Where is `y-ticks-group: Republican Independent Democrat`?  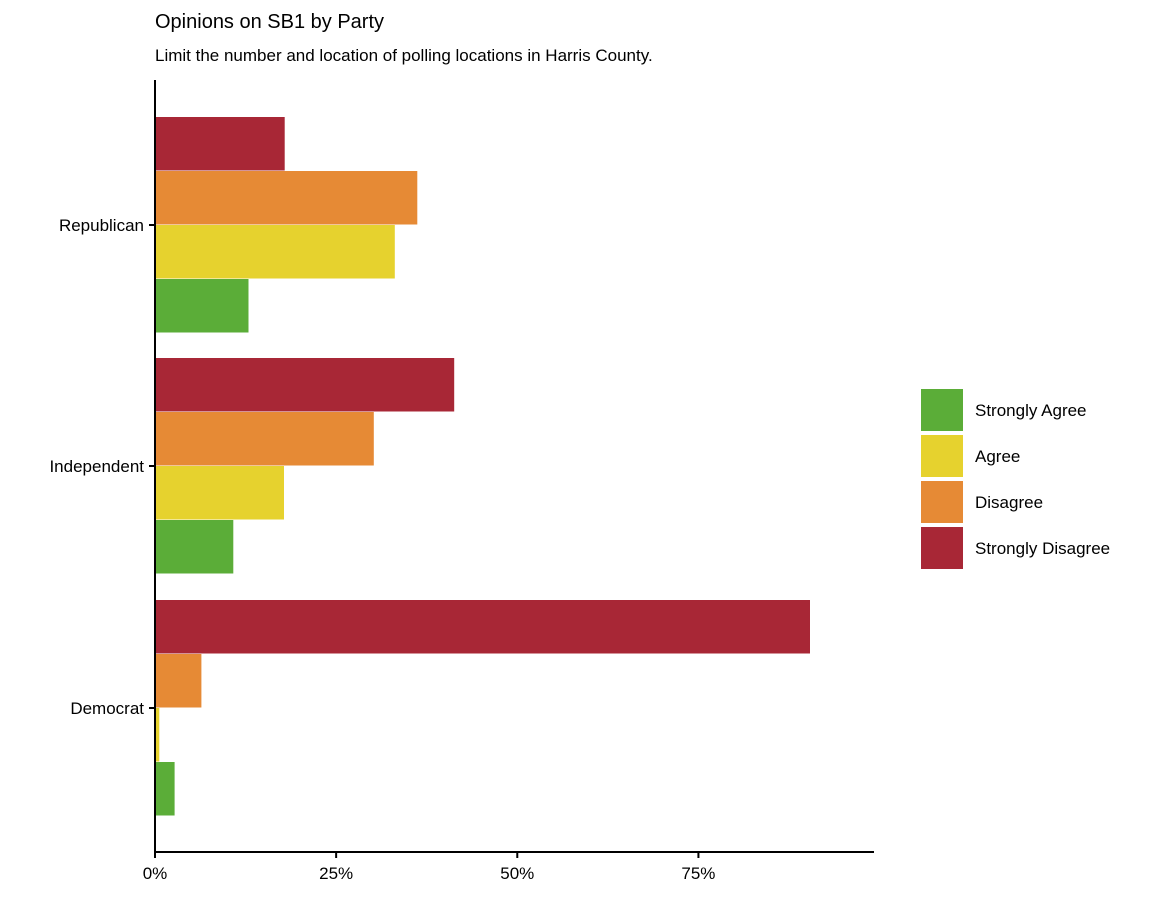 y-ticks-group: Republican Independent Democrat is located at coordinates (102, 467).